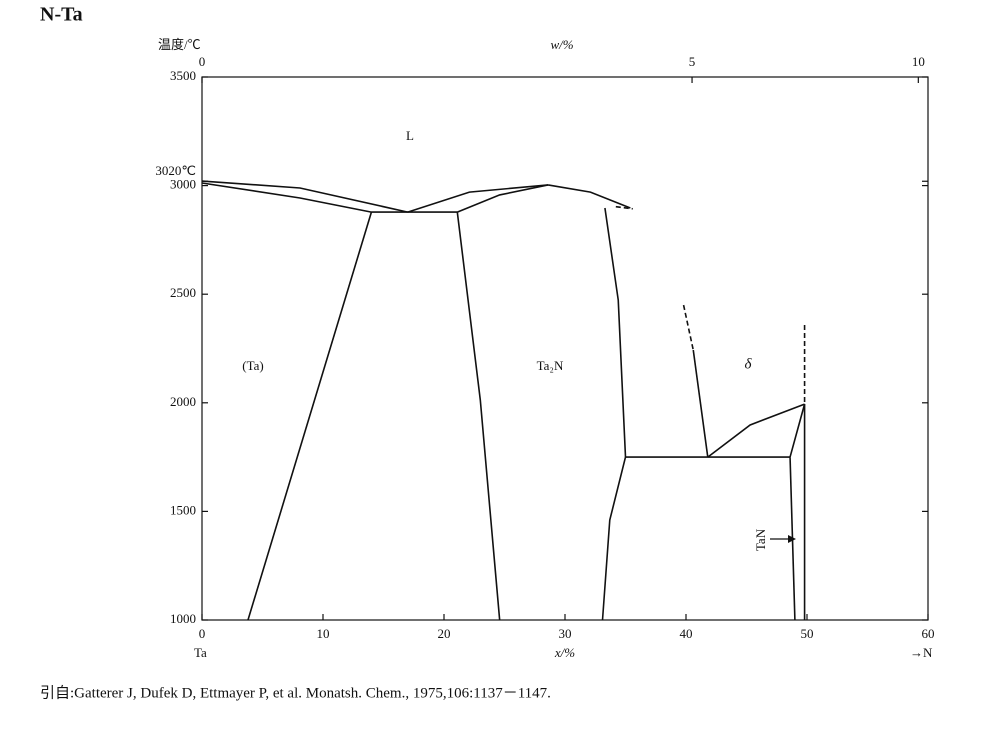 This screenshot has width=1000, height=730. What do you see at coordinates (179, 44) in the screenshot?
I see `y-axis-title: 温度/℃` at bounding box center [179, 44].